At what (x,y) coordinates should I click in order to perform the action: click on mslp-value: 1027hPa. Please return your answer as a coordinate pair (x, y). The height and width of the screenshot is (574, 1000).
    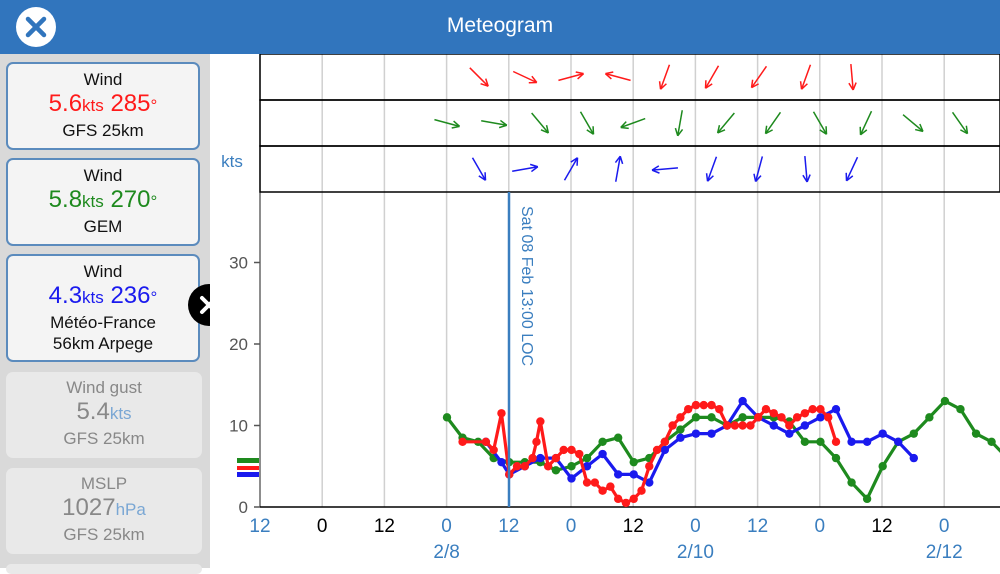
    Looking at the image, I should click on (104, 509).